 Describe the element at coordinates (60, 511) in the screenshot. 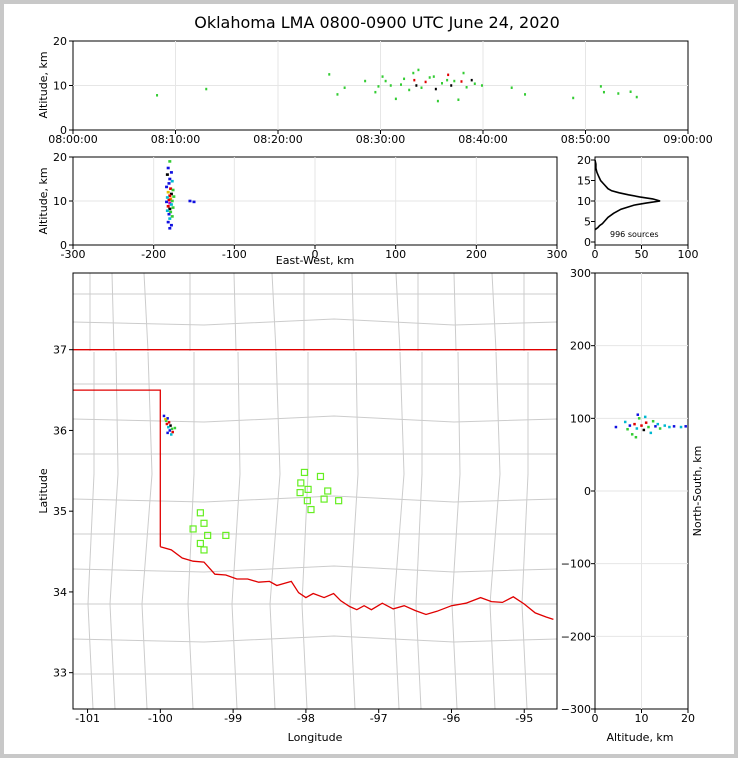

I see `map-y-tick-label: 35` at that location.